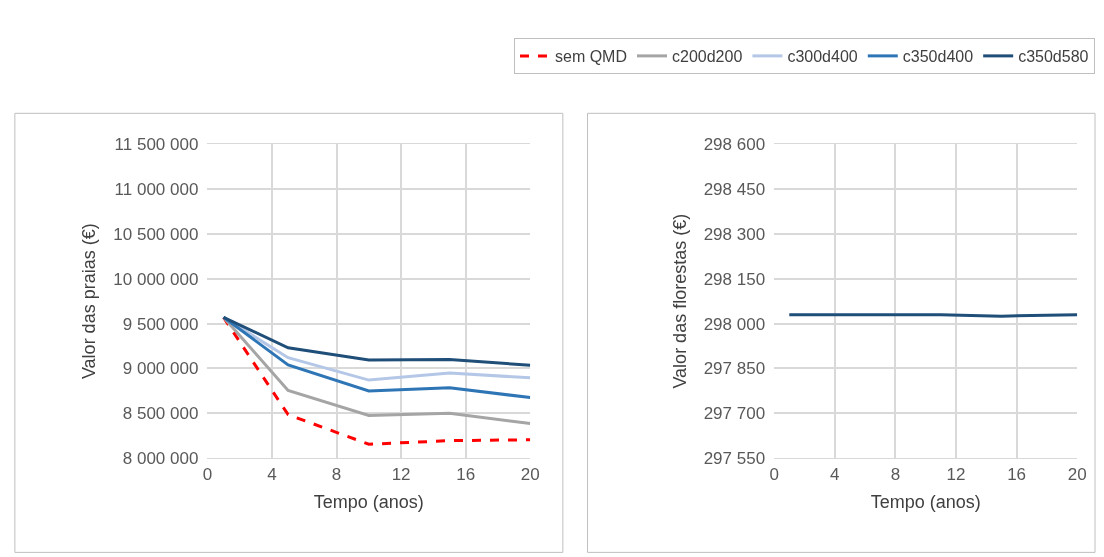  Describe the element at coordinates (156, 234) in the screenshot. I see `y-tick-label: 10 500 000` at that location.